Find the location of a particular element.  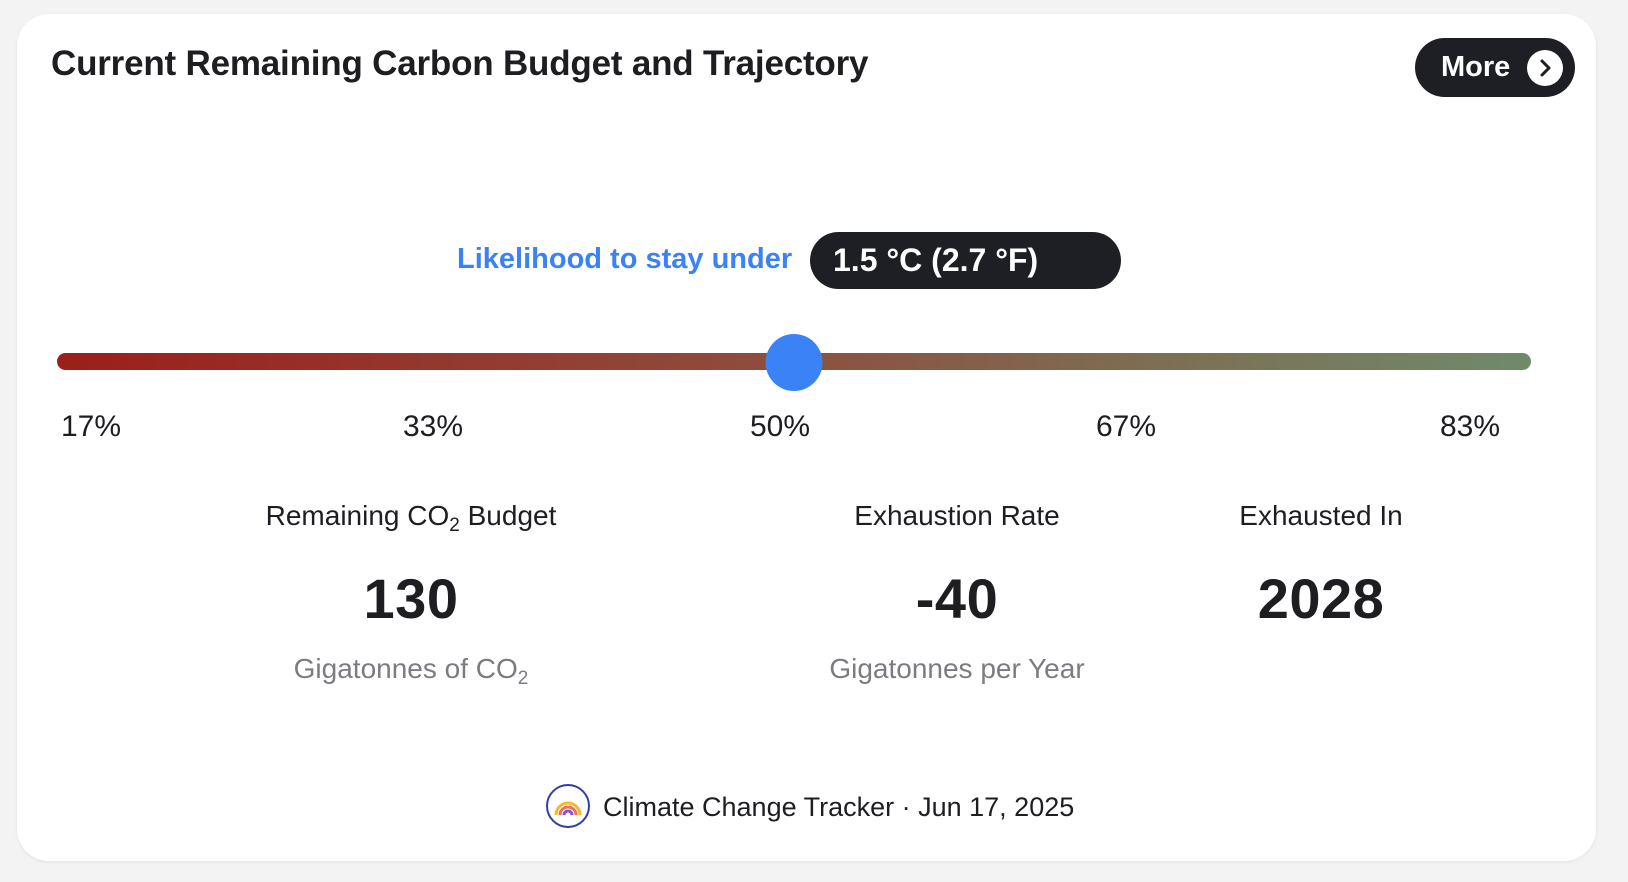

temperature-target-selector: 1.5 °C (2.7 °F) is located at coordinates (965, 260).